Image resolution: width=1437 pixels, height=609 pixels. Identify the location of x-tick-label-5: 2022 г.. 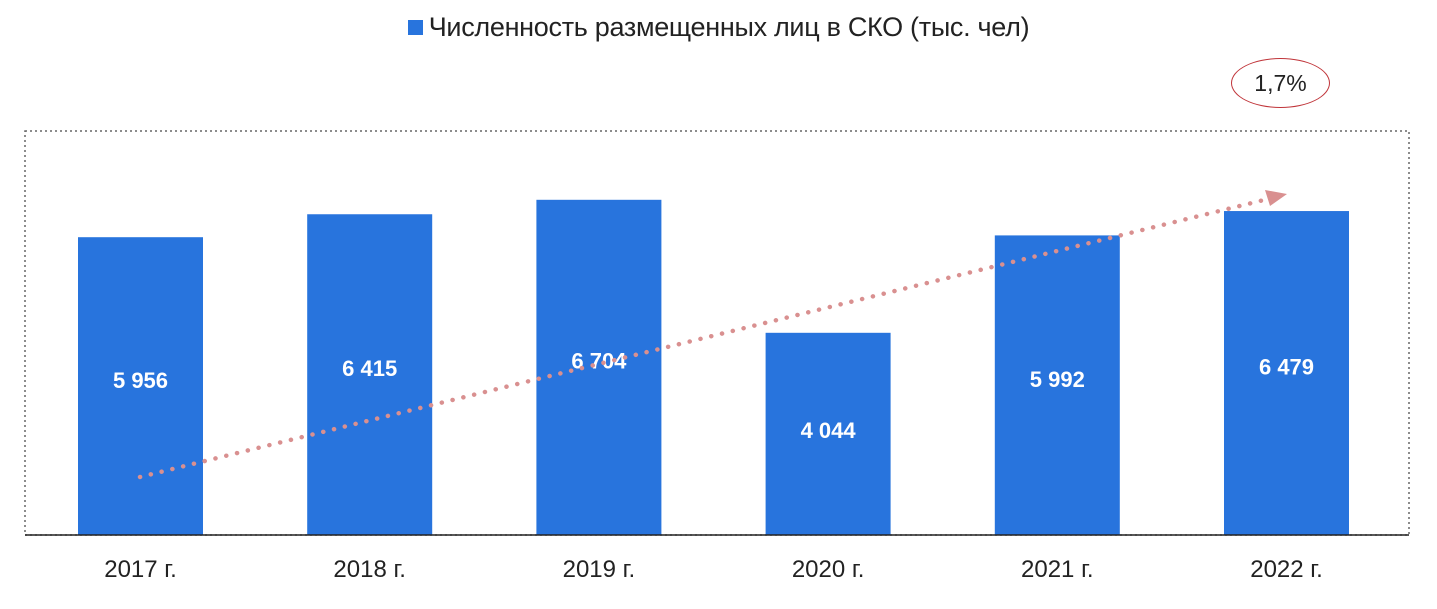
(1286, 569).